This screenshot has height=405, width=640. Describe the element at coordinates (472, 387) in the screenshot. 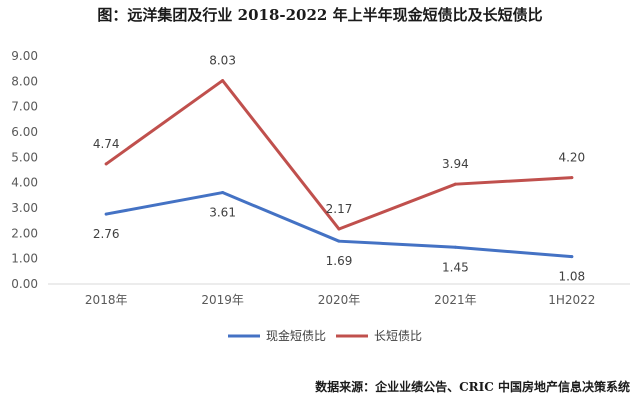

I see `source-note: 数据来源：企业业绩公告、CRIC 中国房地产信息决策系统` at that location.